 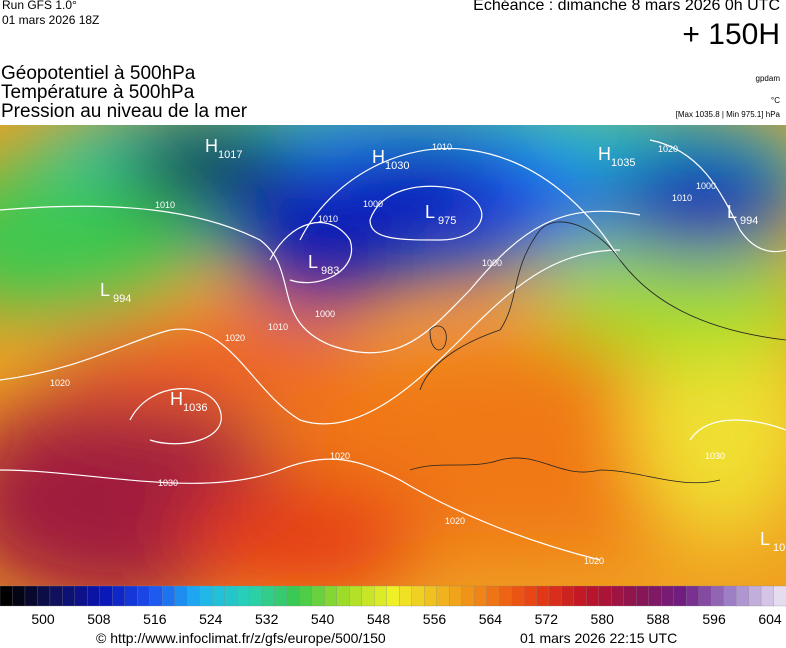 What do you see at coordinates (603, 619) in the screenshot?
I see `colorbar-label: 580` at bounding box center [603, 619].